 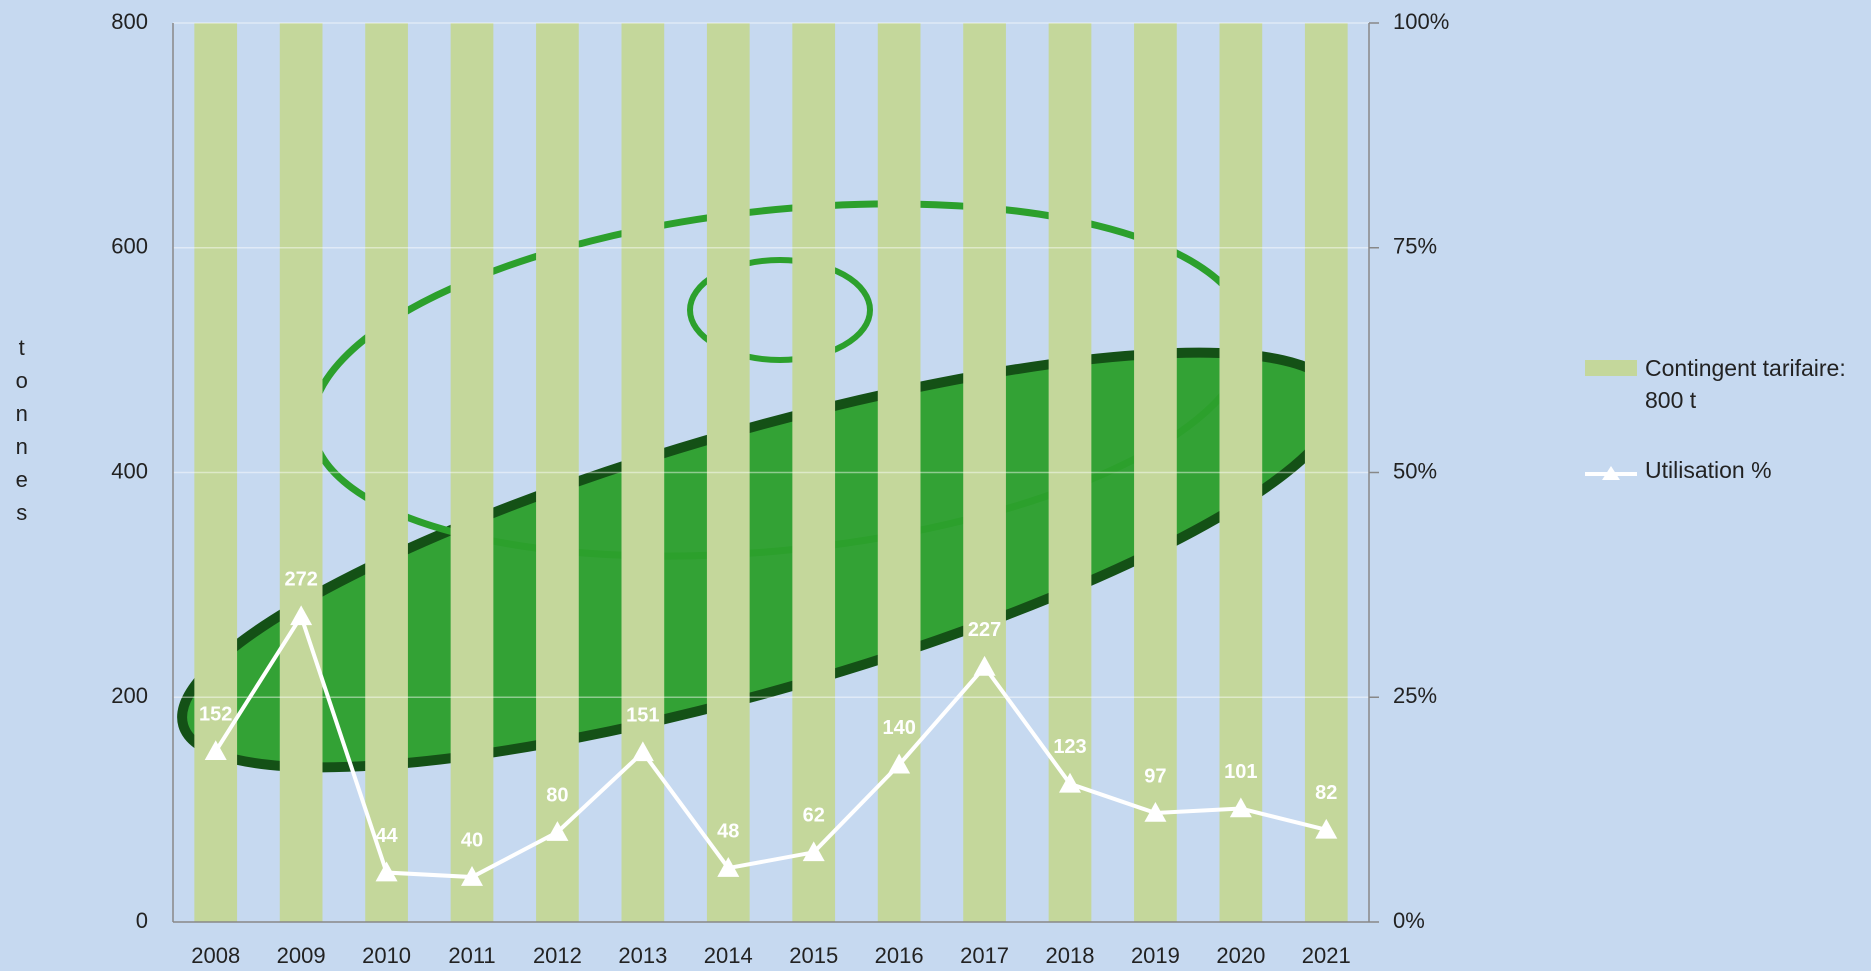 What do you see at coordinates (557, 795) in the screenshot?
I see `data-label: 80` at bounding box center [557, 795].